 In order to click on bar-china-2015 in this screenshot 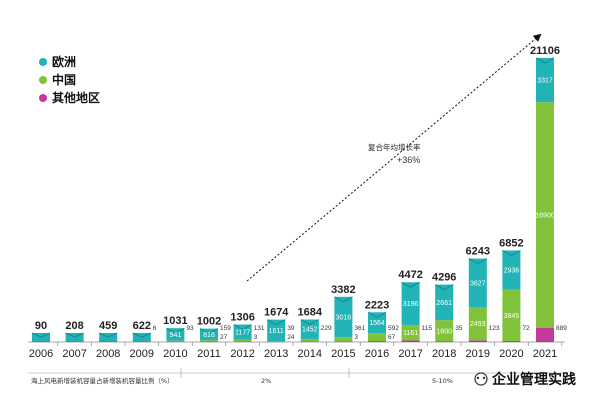, I will do `click(343, 339)`.